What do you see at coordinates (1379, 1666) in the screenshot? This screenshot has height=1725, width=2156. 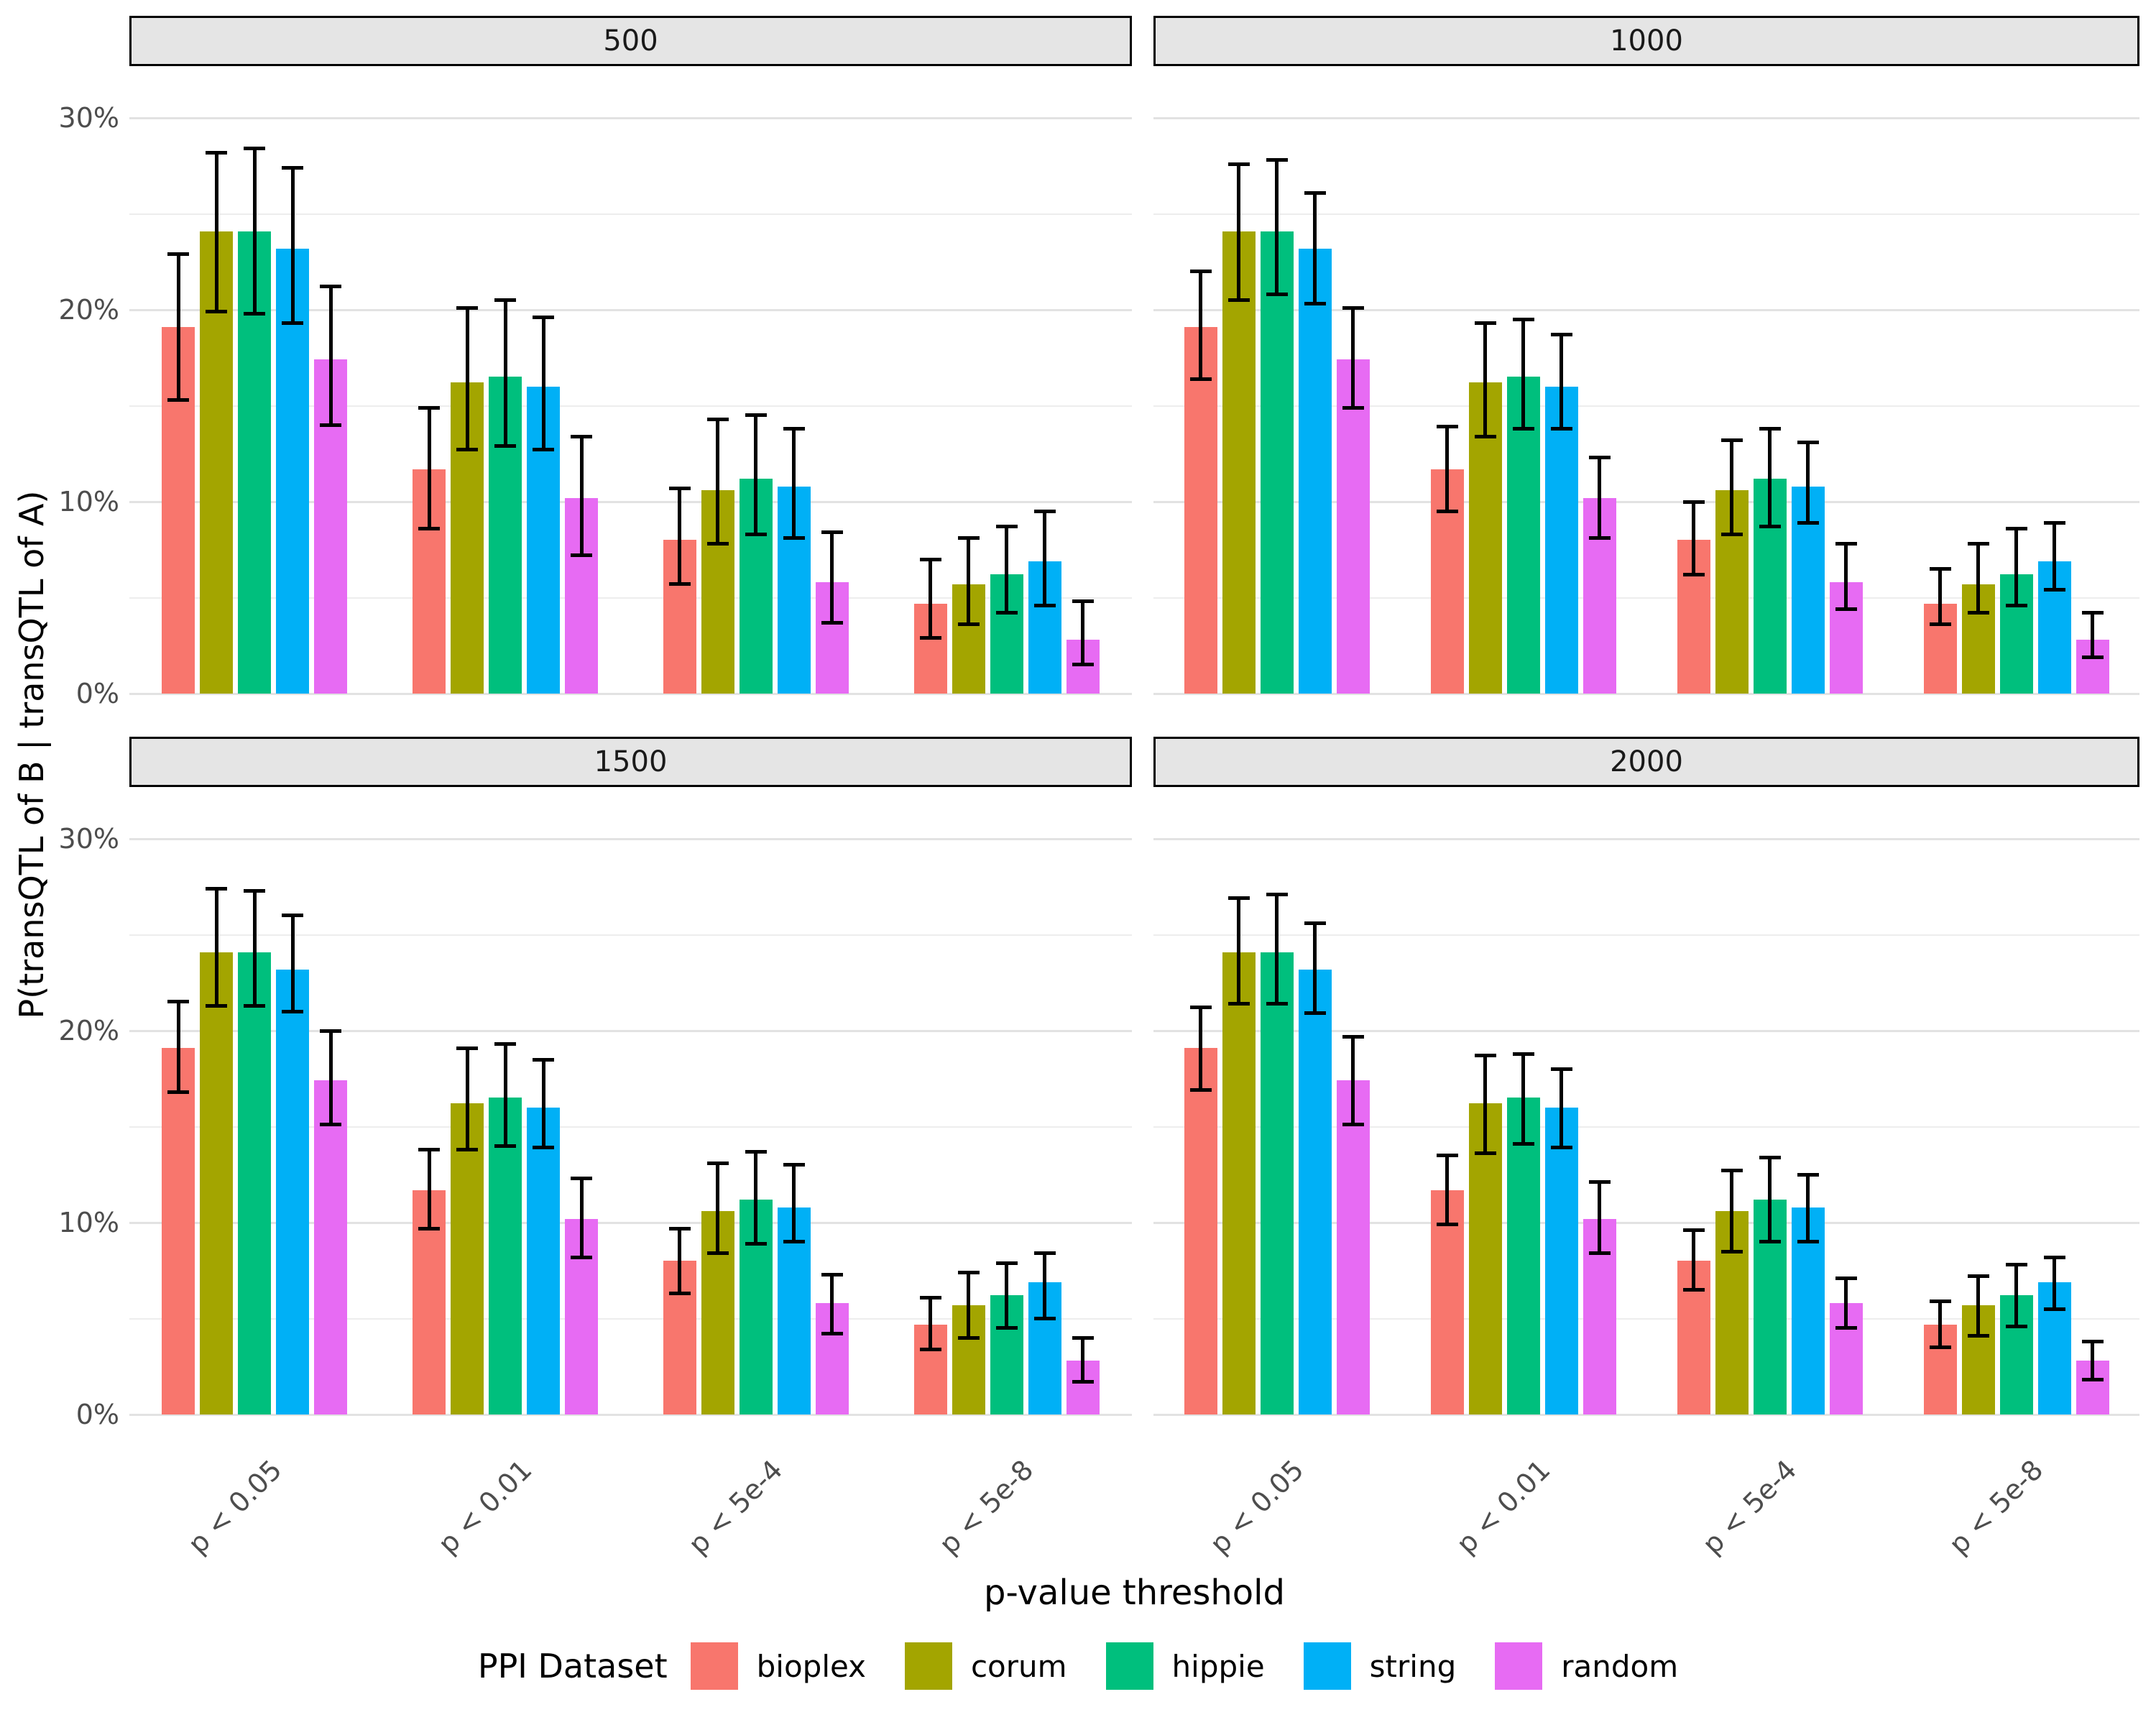 I see `legend-item-string: string` at bounding box center [1379, 1666].